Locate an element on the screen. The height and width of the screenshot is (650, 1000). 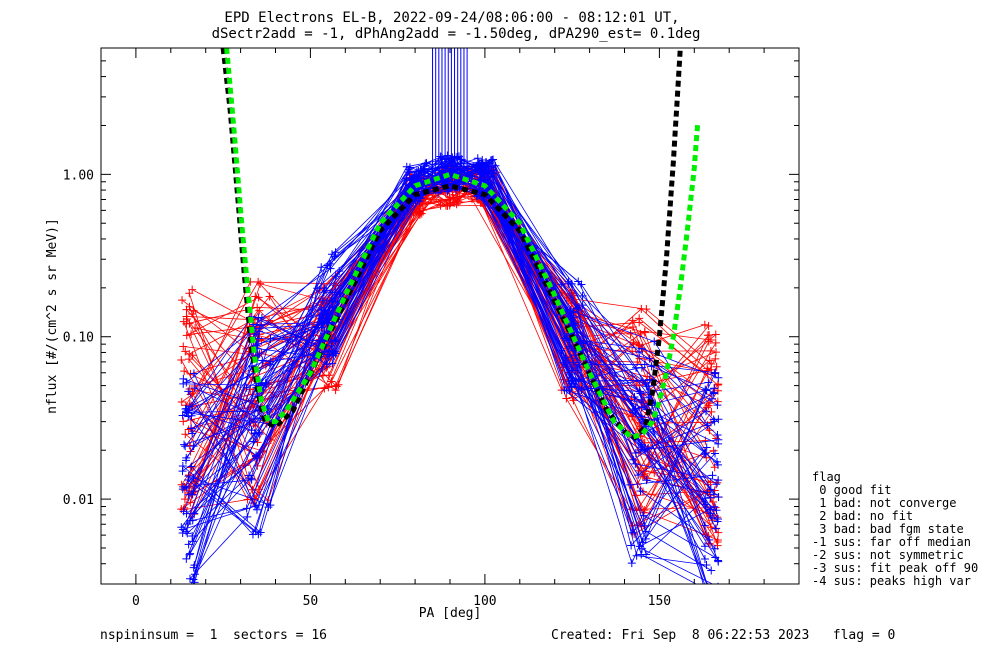
x-tick-label: 50 is located at coordinates (311, 601).